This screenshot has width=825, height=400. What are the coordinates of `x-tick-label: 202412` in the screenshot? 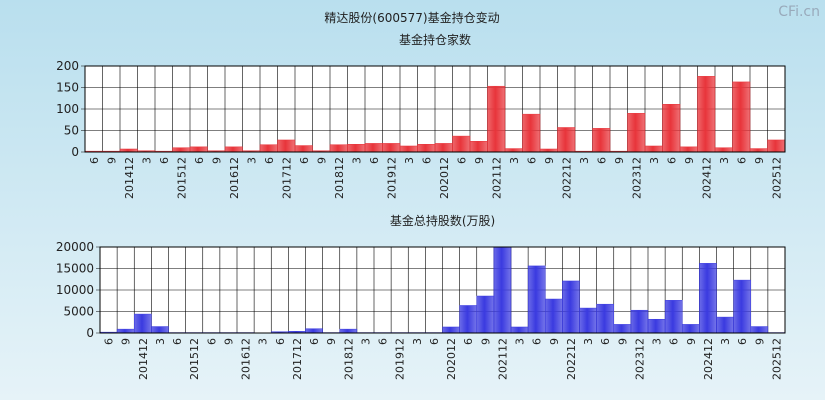 It's located at (708, 359).